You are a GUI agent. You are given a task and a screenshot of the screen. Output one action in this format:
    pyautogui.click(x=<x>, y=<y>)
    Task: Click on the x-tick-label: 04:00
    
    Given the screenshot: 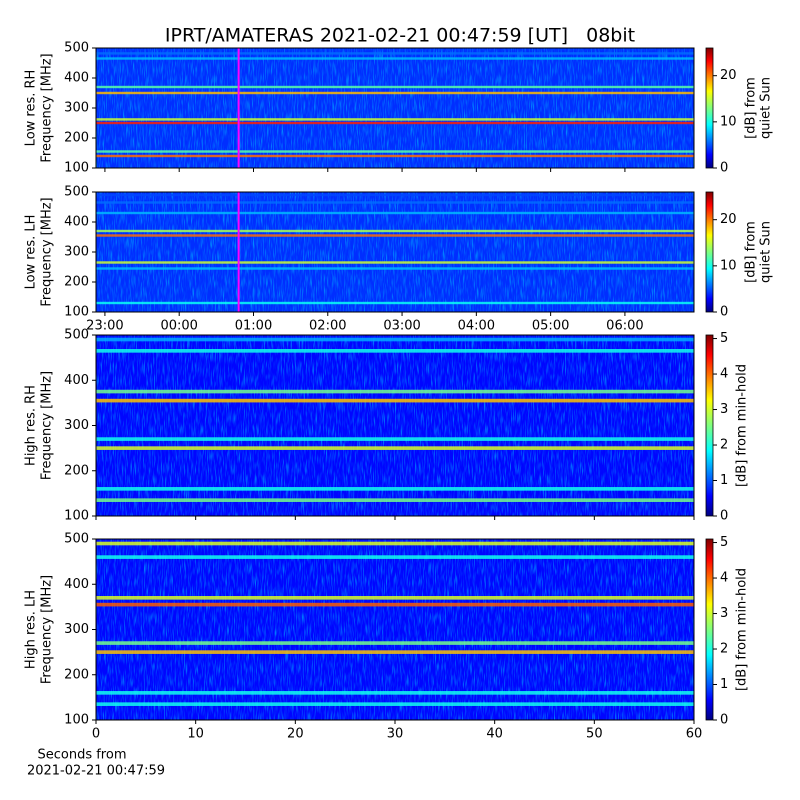 What is the action you would take?
    pyautogui.click(x=476, y=326)
    